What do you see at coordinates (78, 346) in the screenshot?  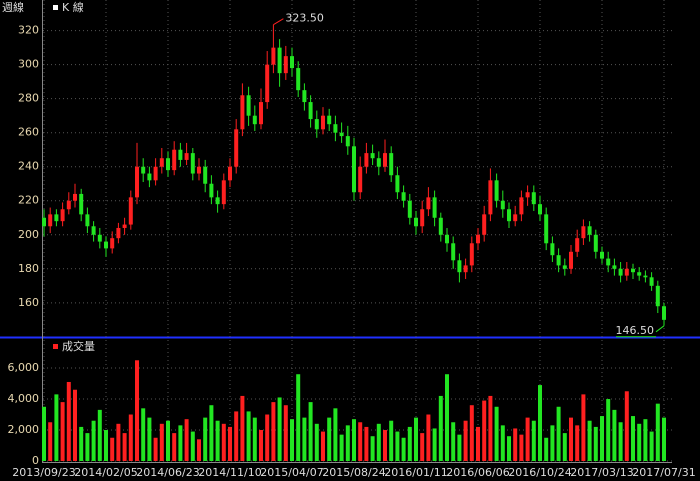 I see `legend-label: 成交量` at bounding box center [78, 346].